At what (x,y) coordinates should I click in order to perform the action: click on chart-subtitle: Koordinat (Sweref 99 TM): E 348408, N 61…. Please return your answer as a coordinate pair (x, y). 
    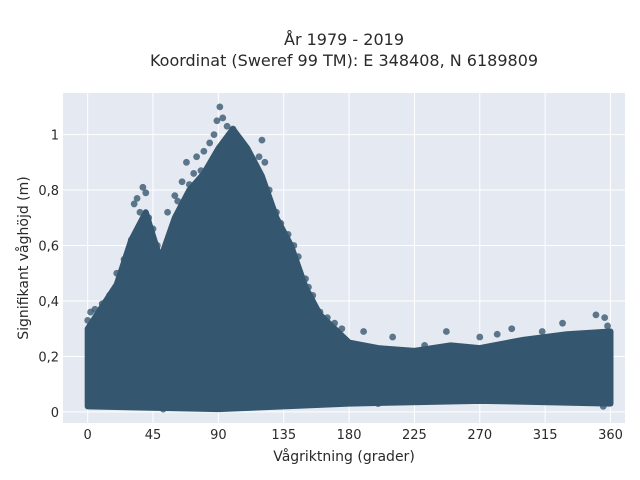
    Looking at the image, I should click on (344, 60).